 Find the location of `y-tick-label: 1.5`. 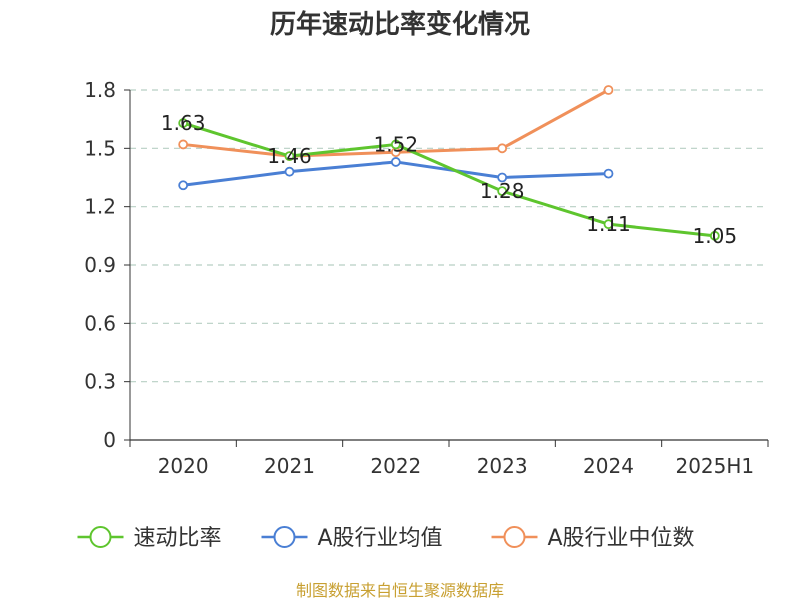

y-tick-label: 1.5 is located at coordinates (100, 148).